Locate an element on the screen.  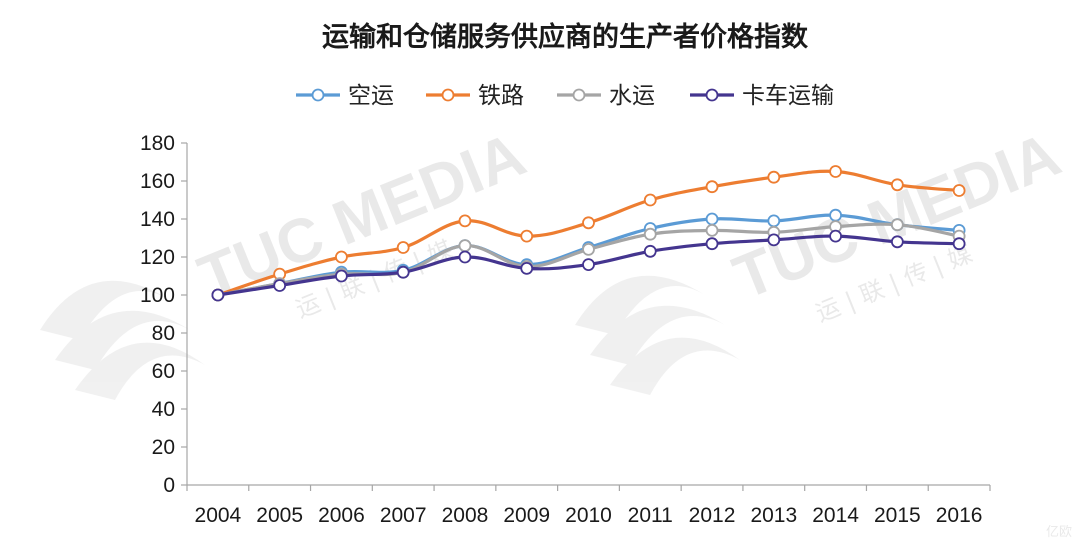
x-tick-label: 2013 is located at coordinates (773, 515).